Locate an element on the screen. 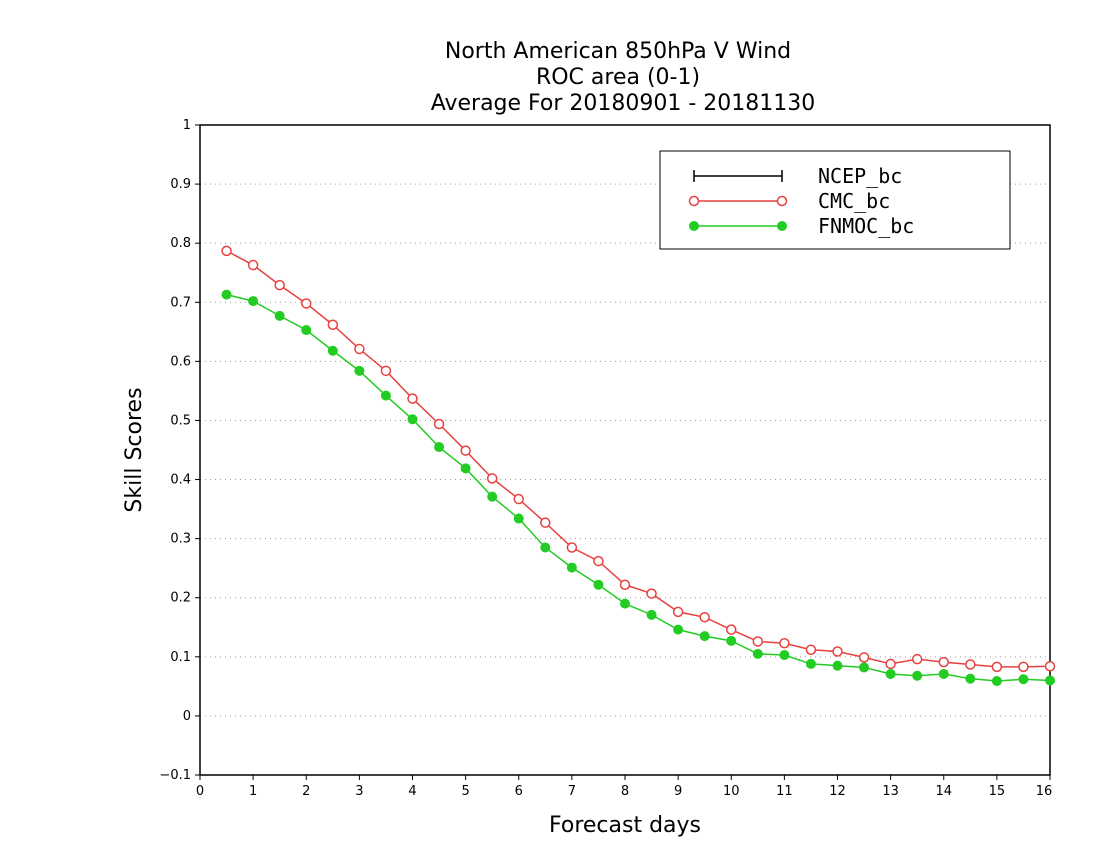 Image resolution: width=1100 pixels, height=850 pixels. y-tick-label: 0 is located at coordinates (187, 716).